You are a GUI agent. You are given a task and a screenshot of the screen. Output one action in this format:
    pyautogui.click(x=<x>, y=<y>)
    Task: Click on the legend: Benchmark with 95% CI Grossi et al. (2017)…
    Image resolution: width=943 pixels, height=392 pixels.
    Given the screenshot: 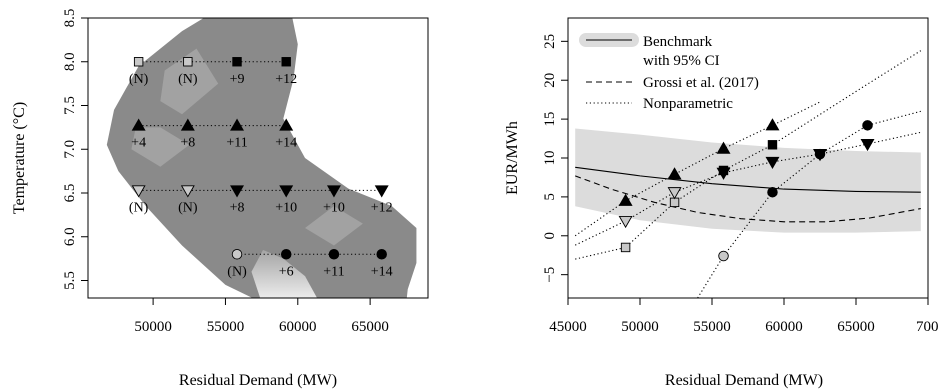 What is the action you would take?
    pyautogui.click(x=669, y=72)
    